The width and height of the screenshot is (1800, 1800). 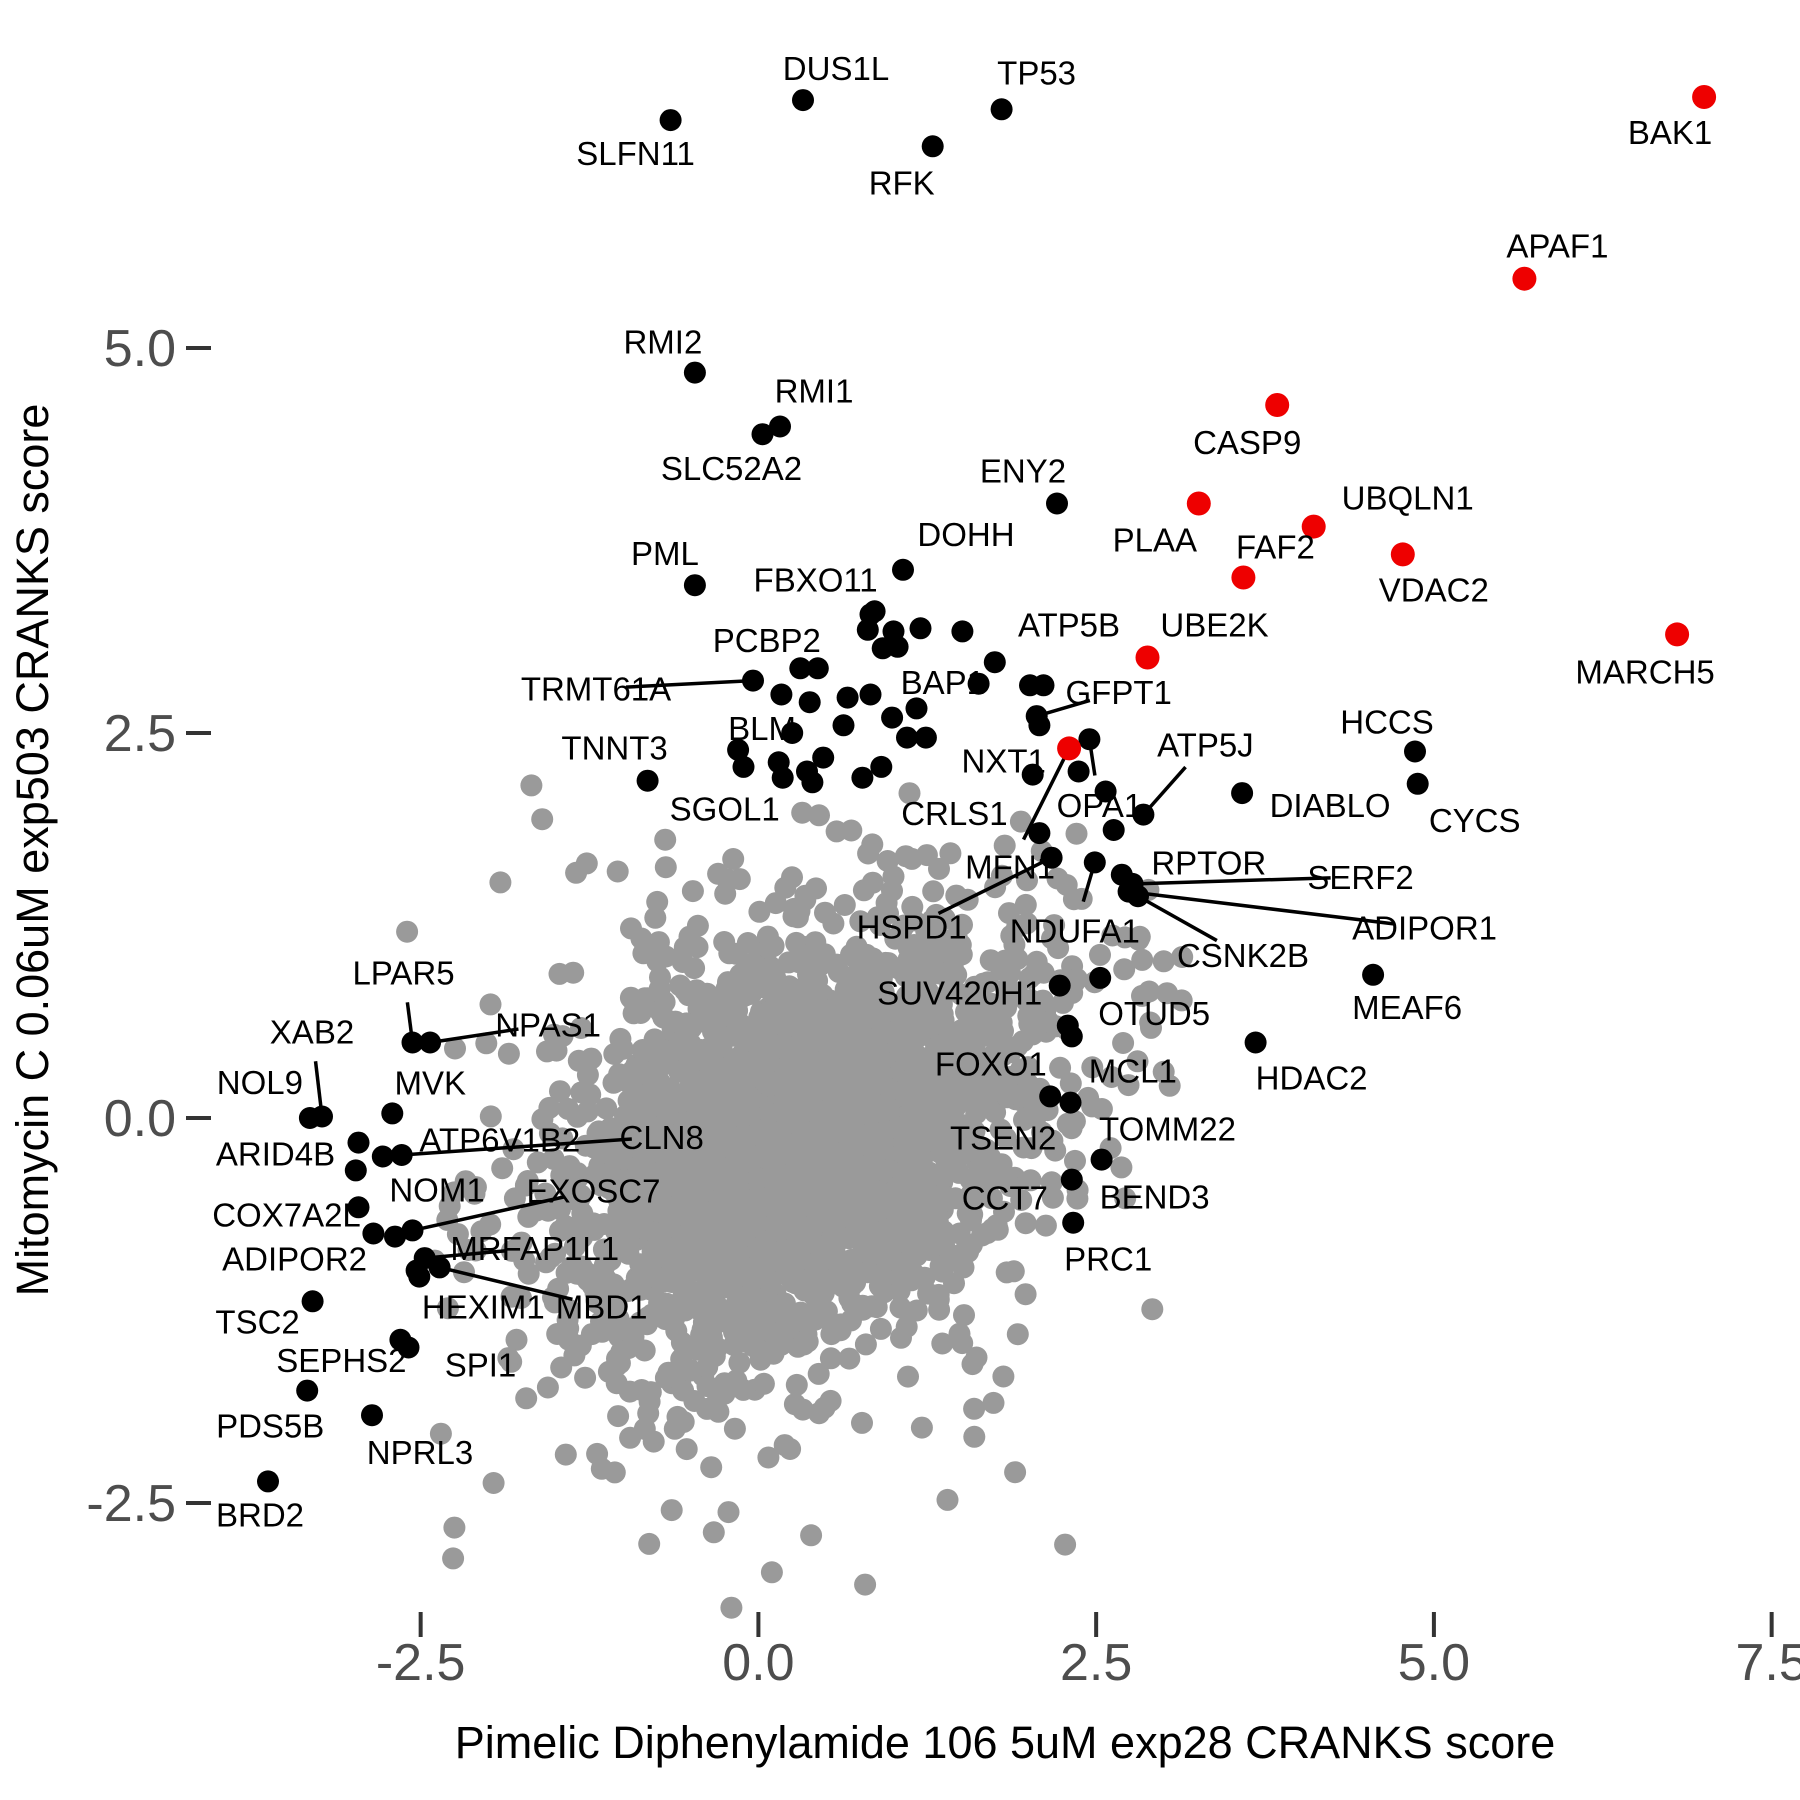 What do you see at coordinates (874, 611) in the screenshot?
I see `data-point-FBXO11` at bounding box center [874, 611].